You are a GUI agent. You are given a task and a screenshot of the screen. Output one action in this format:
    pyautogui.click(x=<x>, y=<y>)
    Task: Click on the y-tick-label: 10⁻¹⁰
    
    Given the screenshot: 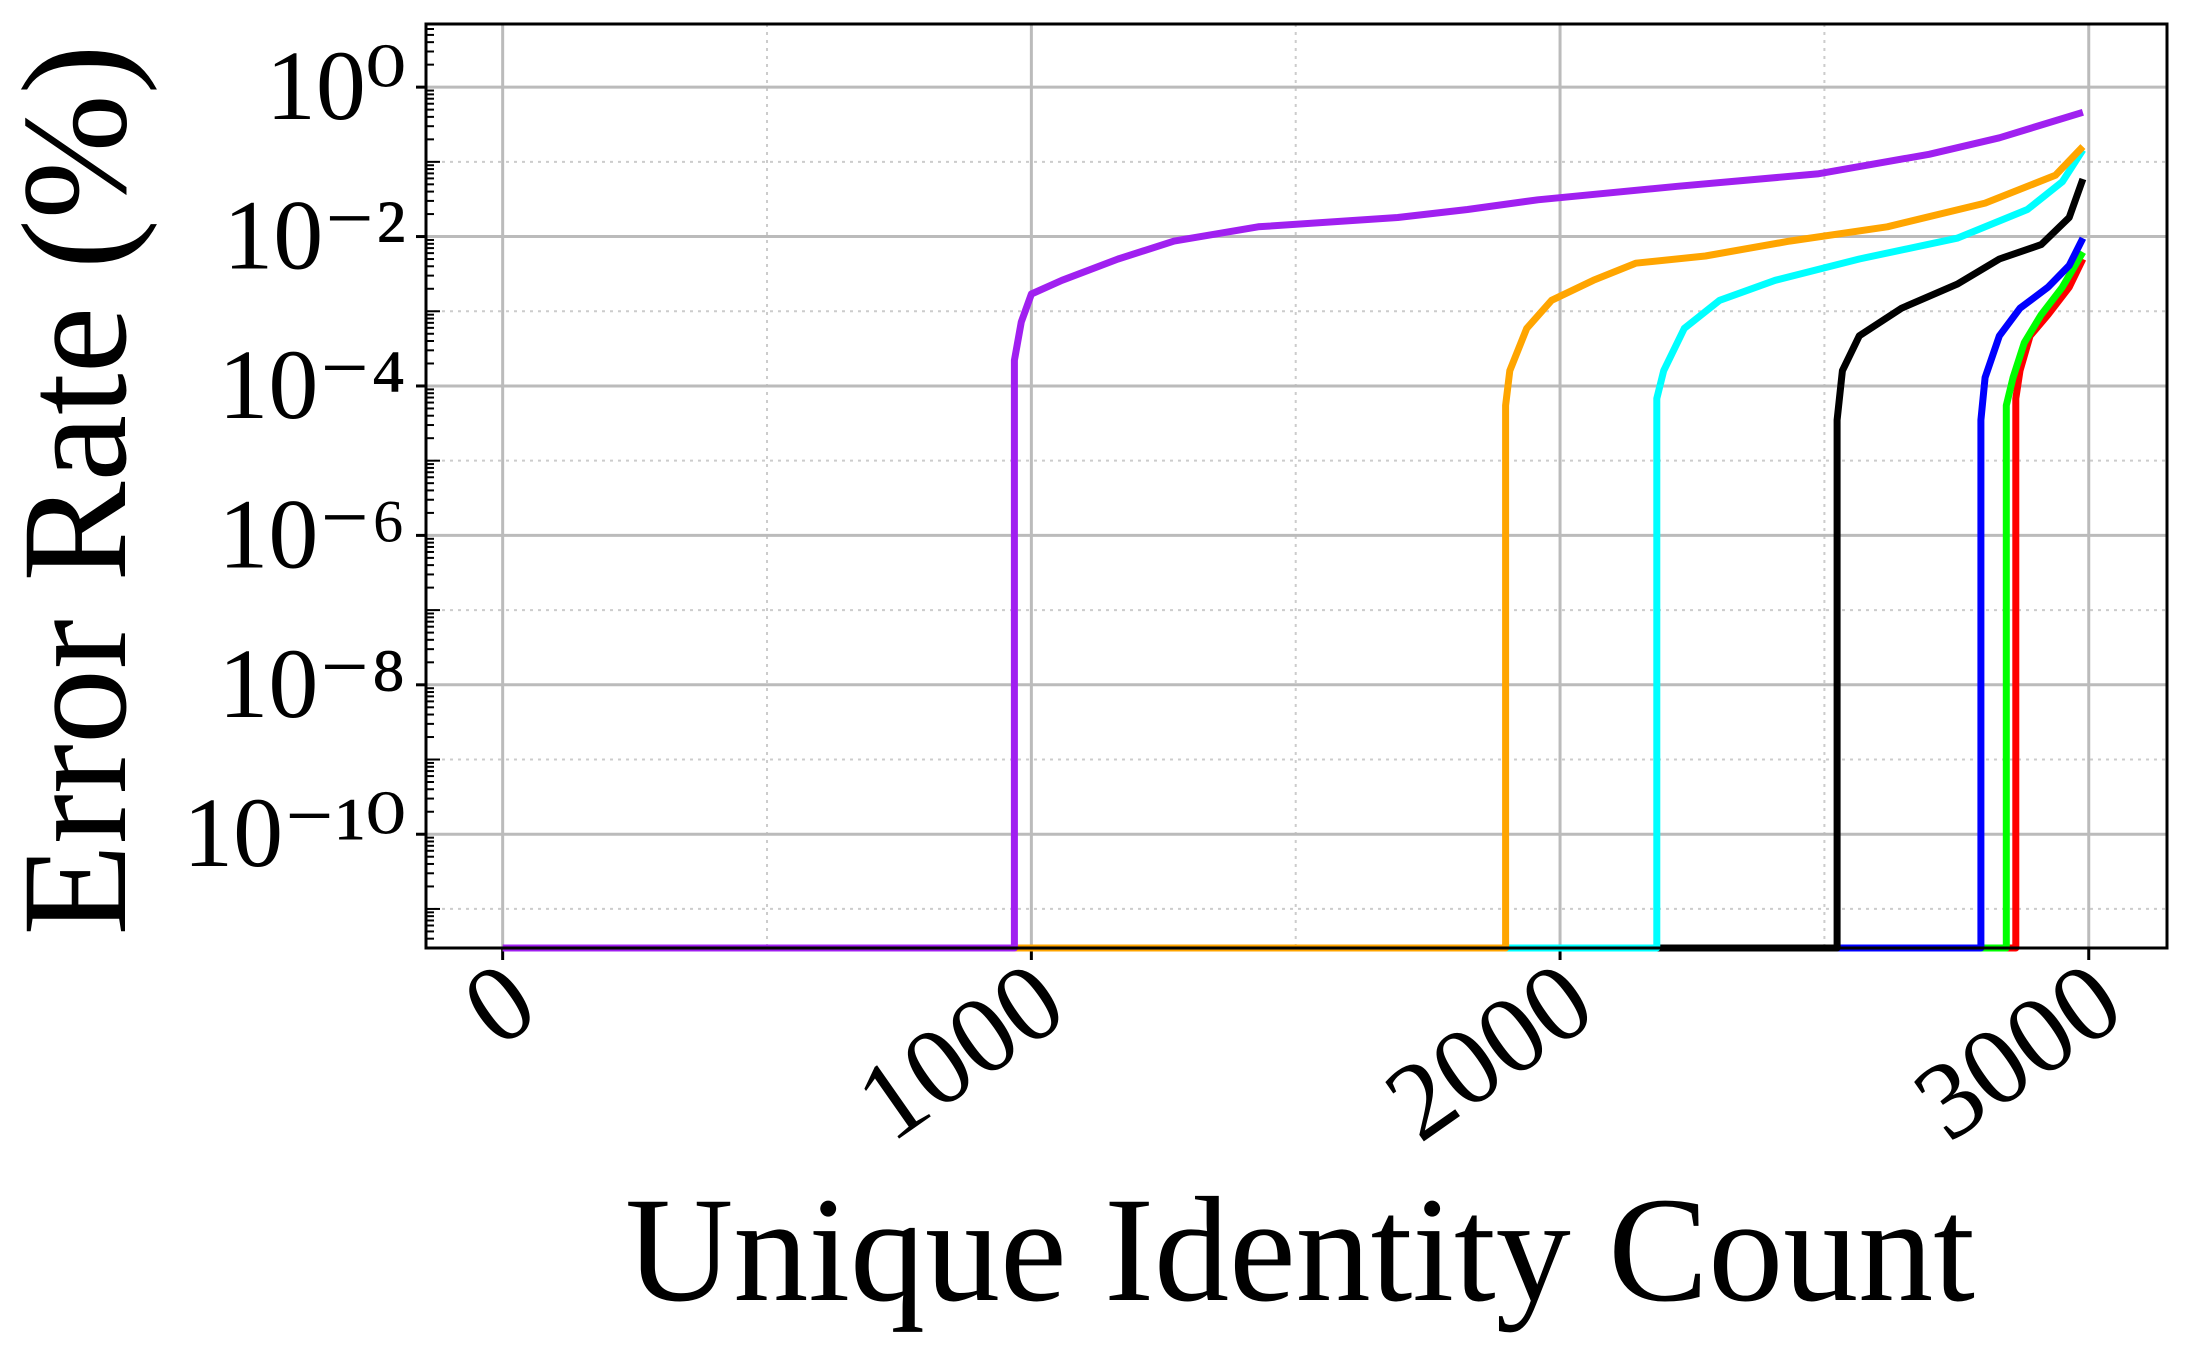 What is the action you would take?
    pyautogui.click(x=294, y=832)
    